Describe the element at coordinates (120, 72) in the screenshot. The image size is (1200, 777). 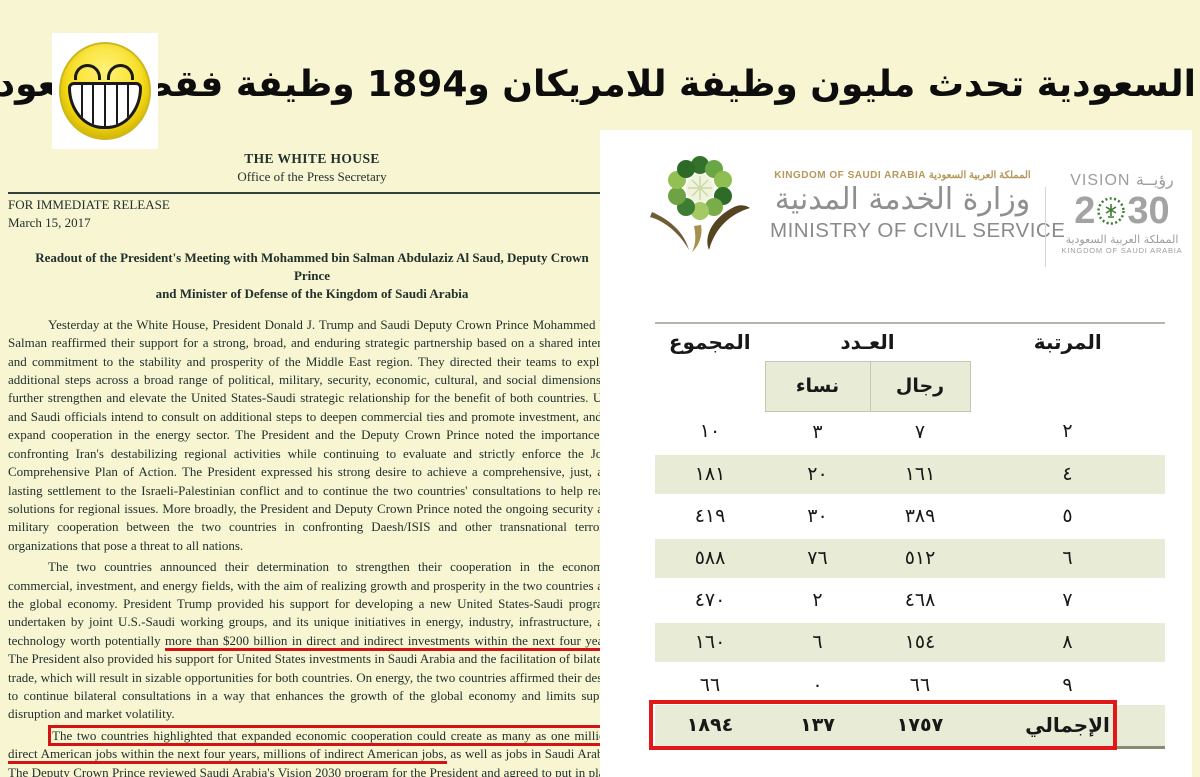
I see `smiley-right-eye-icon` at that location.